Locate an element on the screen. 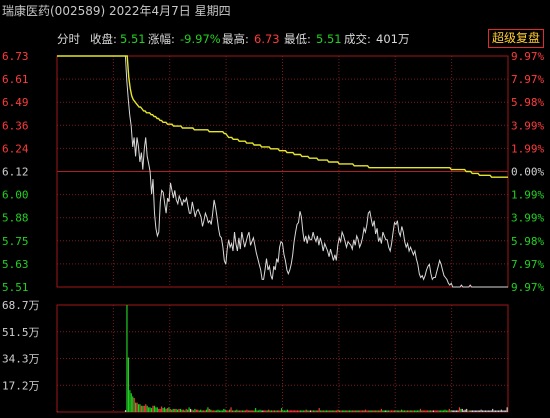  super-replay-button: 超级复盘 is located at coordinates (515, 38).